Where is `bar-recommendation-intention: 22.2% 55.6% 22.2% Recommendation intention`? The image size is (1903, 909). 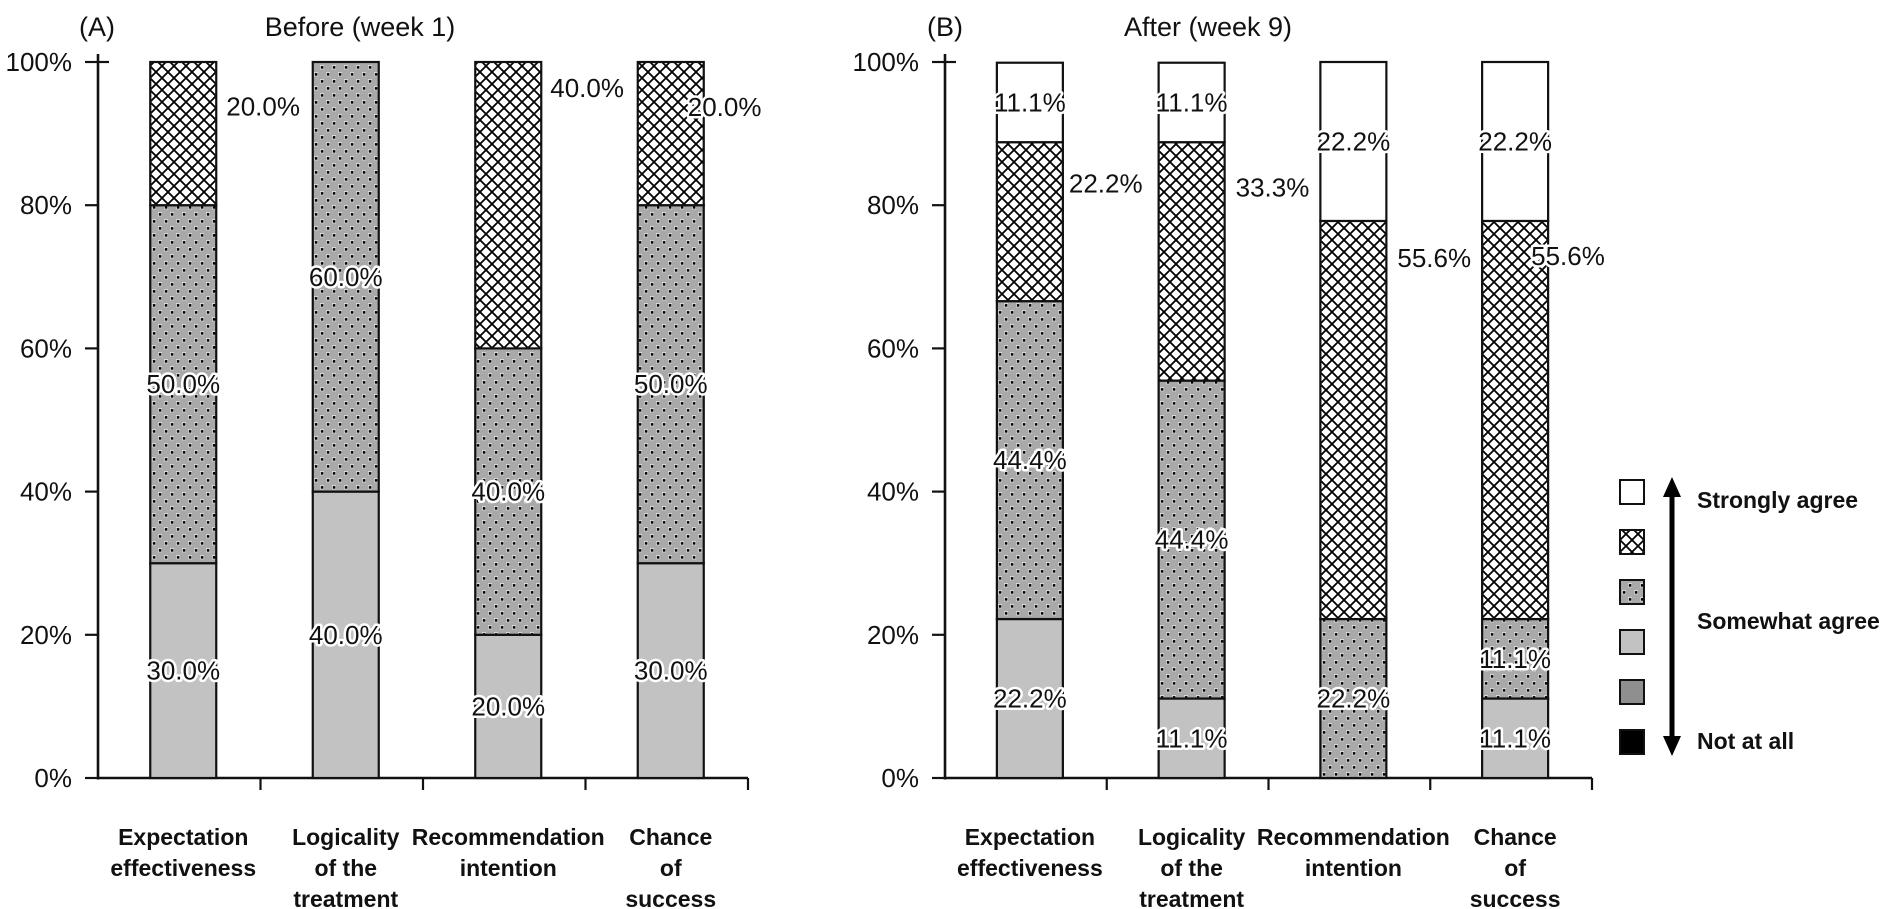
bar-recommendation-intention: 22.2% 55.6% 22.2% Recommendation intention is located at coordinates (1365, 470).